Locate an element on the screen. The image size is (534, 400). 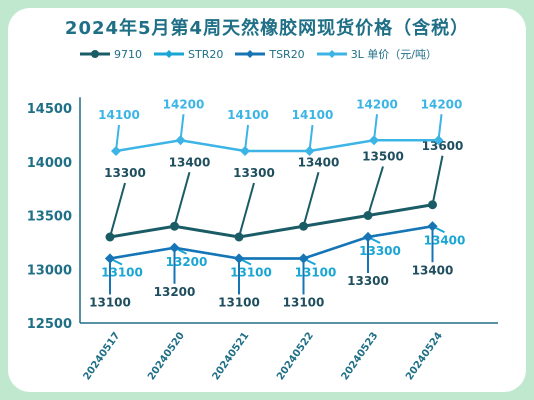
x-tick-label: 20240521 is located at coordinates (231, 356).